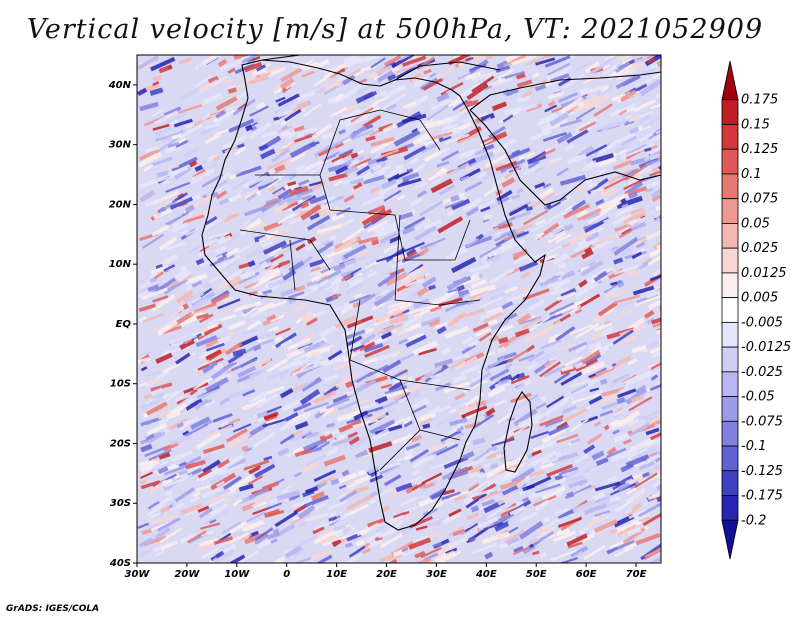 The height and width of the screenshot is (618, 800). Describe the element at coordinates (730, 384) in the screenshot. I see `colorbar-swatch` at that location.